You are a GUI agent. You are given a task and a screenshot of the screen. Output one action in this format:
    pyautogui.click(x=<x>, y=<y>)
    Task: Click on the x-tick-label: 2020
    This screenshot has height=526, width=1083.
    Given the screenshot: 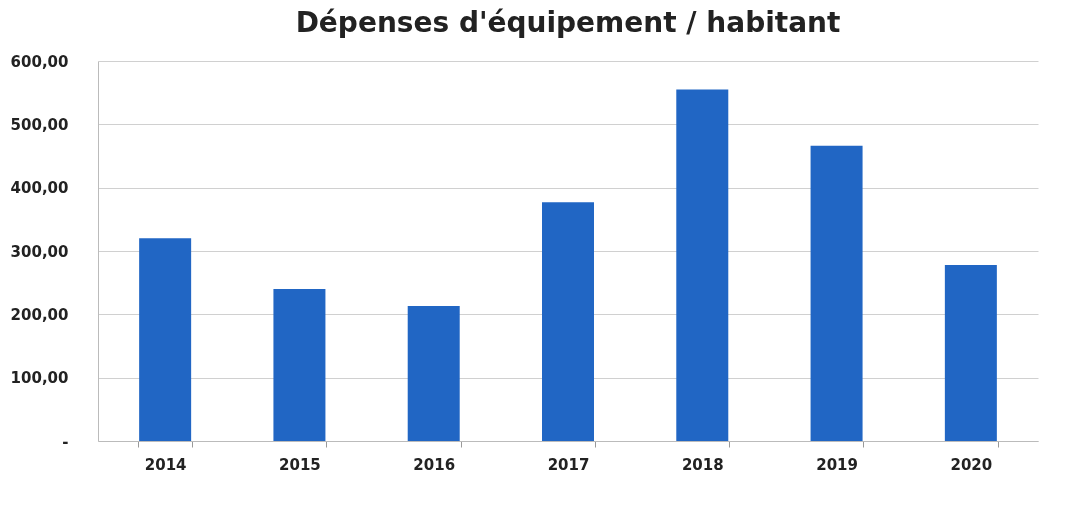 What is the action you would take?
    pyautogui.click(x=971, y=464)
    